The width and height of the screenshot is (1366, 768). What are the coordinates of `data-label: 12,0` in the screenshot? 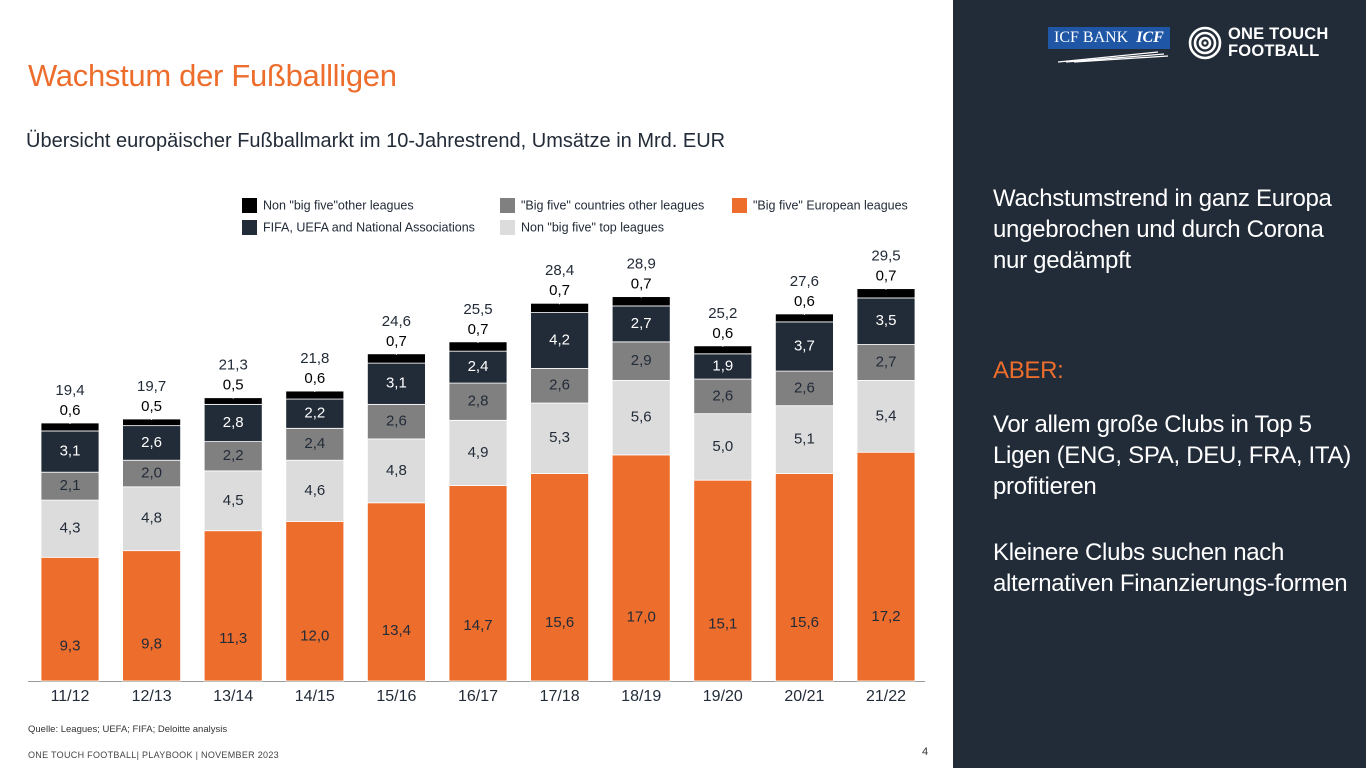 It's located at (314, 635).